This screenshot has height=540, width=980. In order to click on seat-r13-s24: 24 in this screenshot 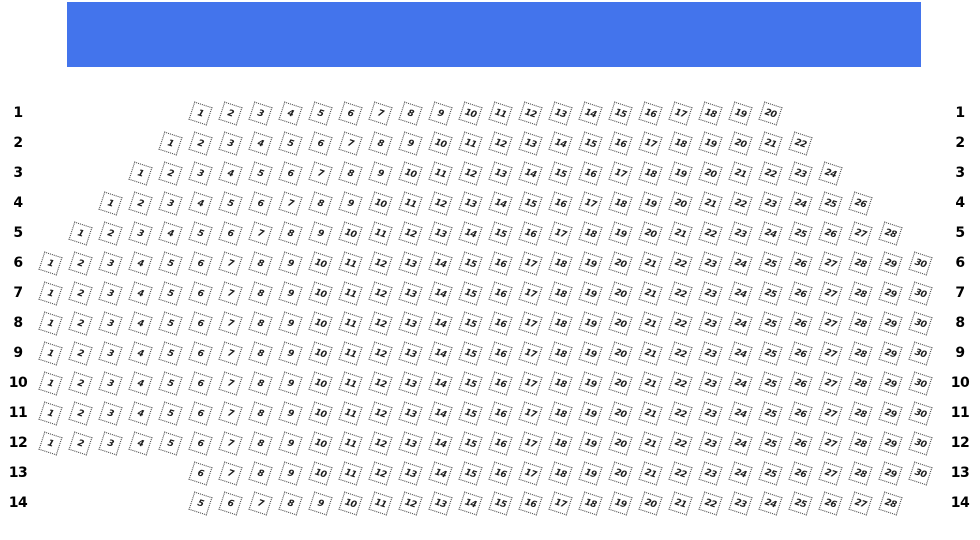, I will do `click(740, 473)`.